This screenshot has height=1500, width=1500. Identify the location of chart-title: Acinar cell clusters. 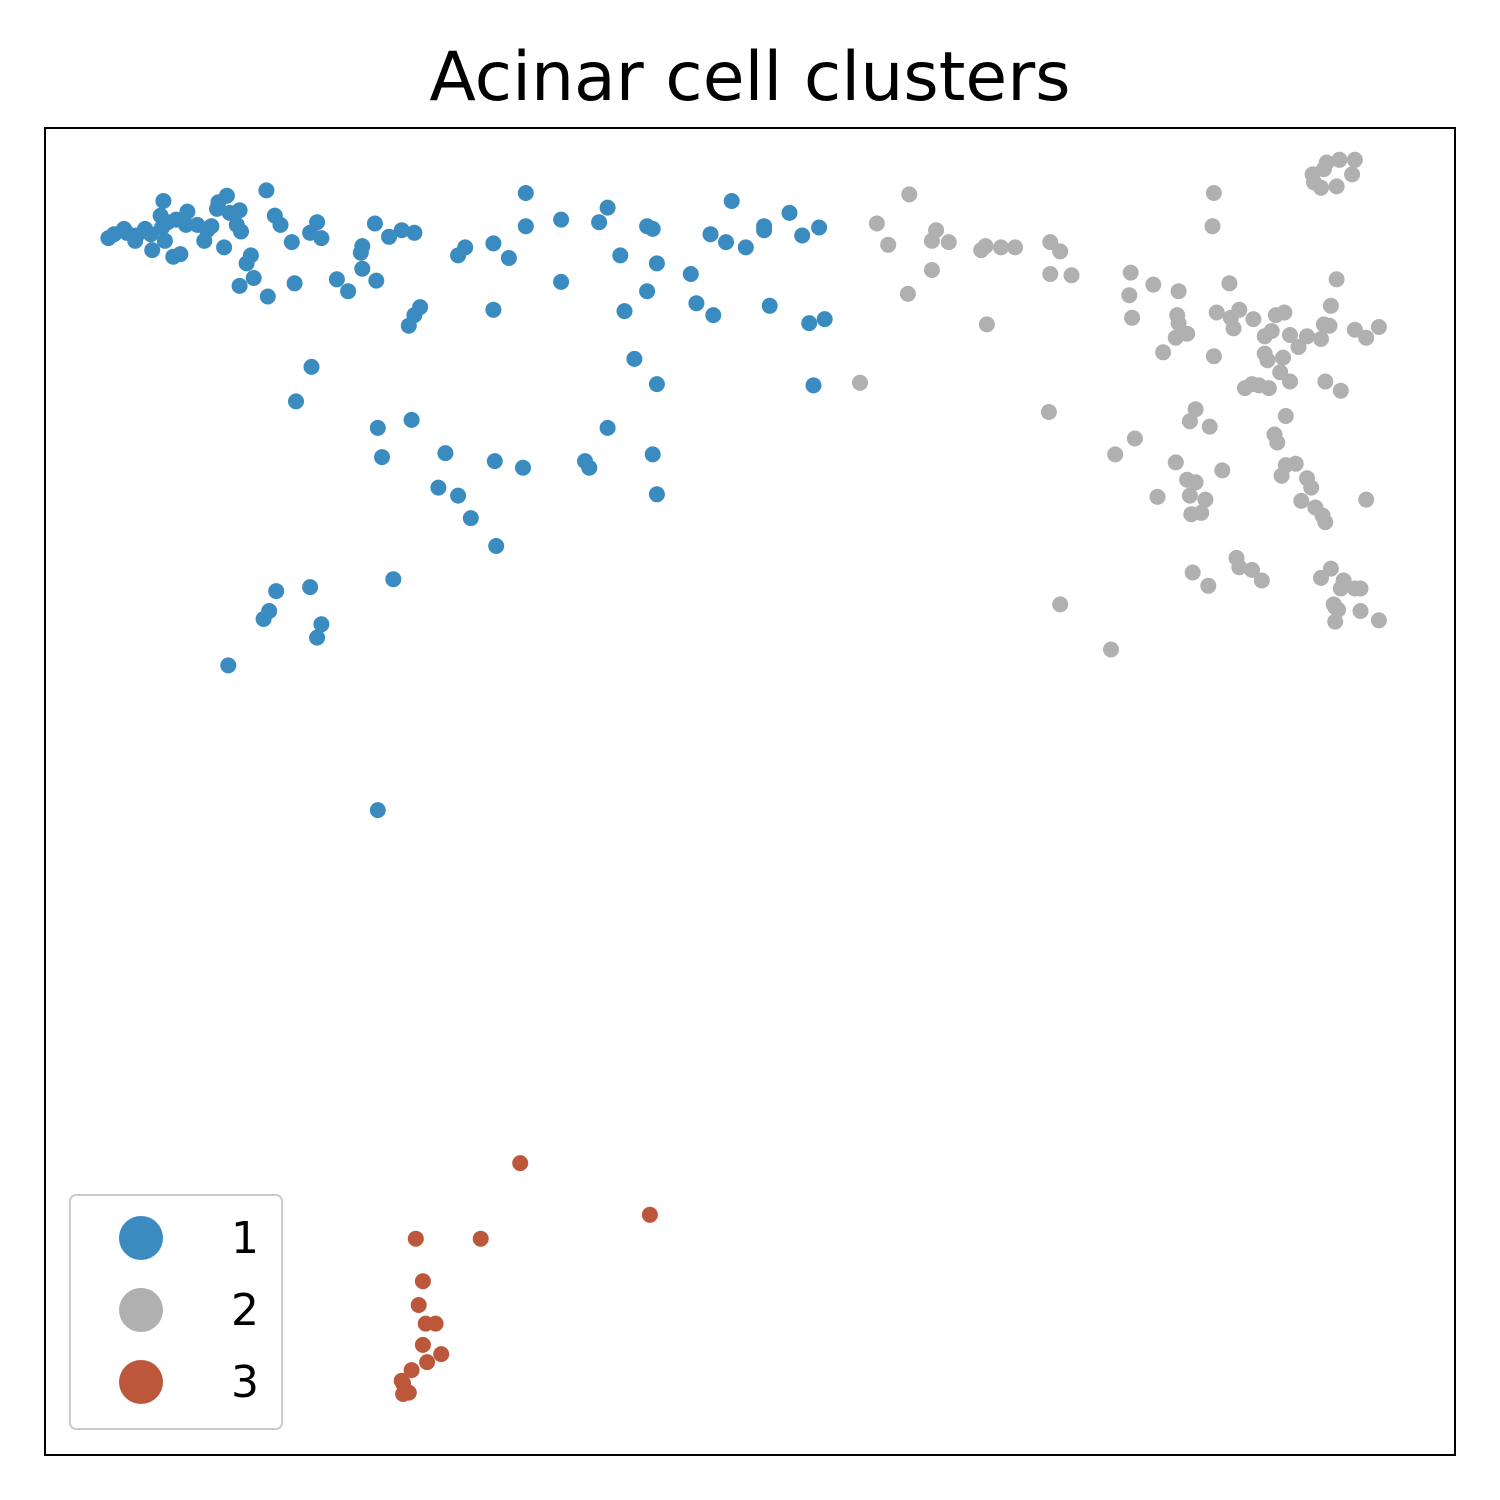
(750, 77).